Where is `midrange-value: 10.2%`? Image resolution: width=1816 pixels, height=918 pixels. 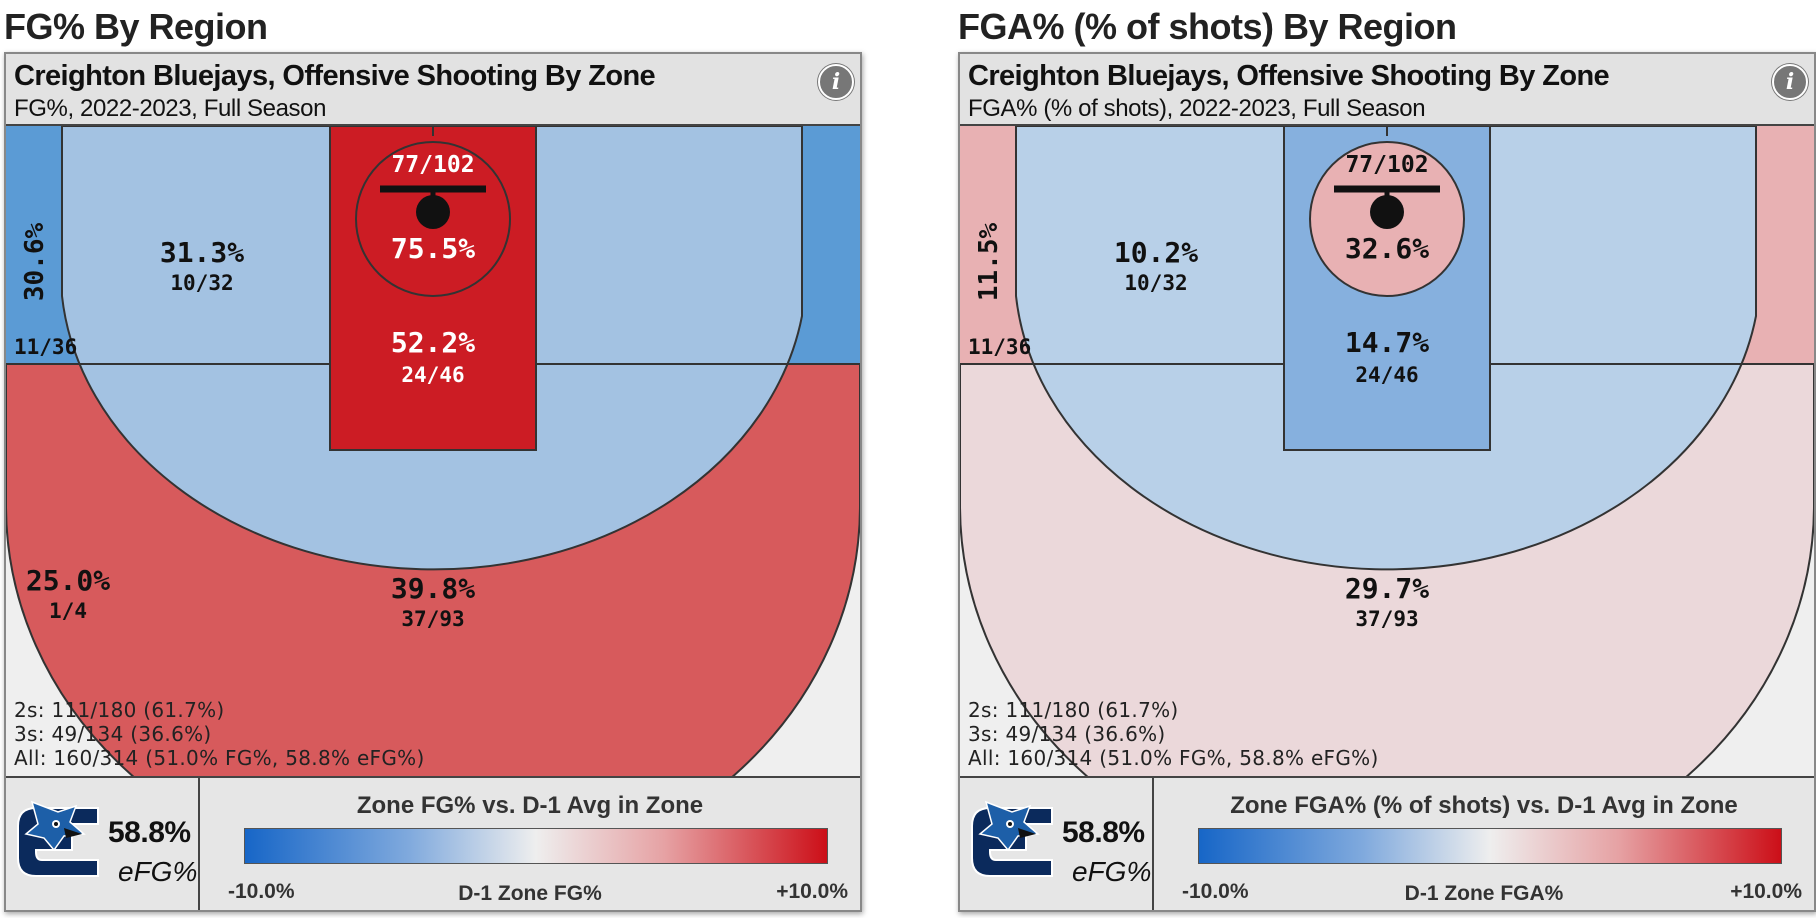
midrange-value: 10.2% is located at coordinates (1156, 252).